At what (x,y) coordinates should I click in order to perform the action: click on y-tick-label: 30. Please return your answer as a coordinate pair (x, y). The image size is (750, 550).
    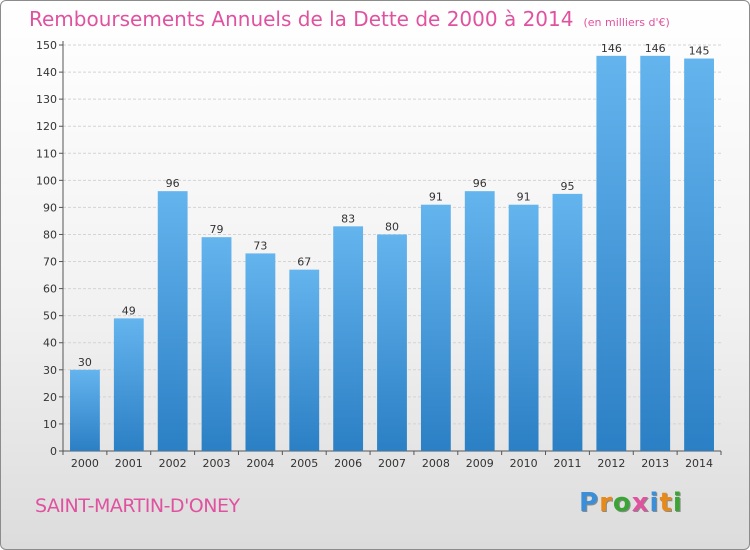
    Looking at the image, I should click on (50, 370).